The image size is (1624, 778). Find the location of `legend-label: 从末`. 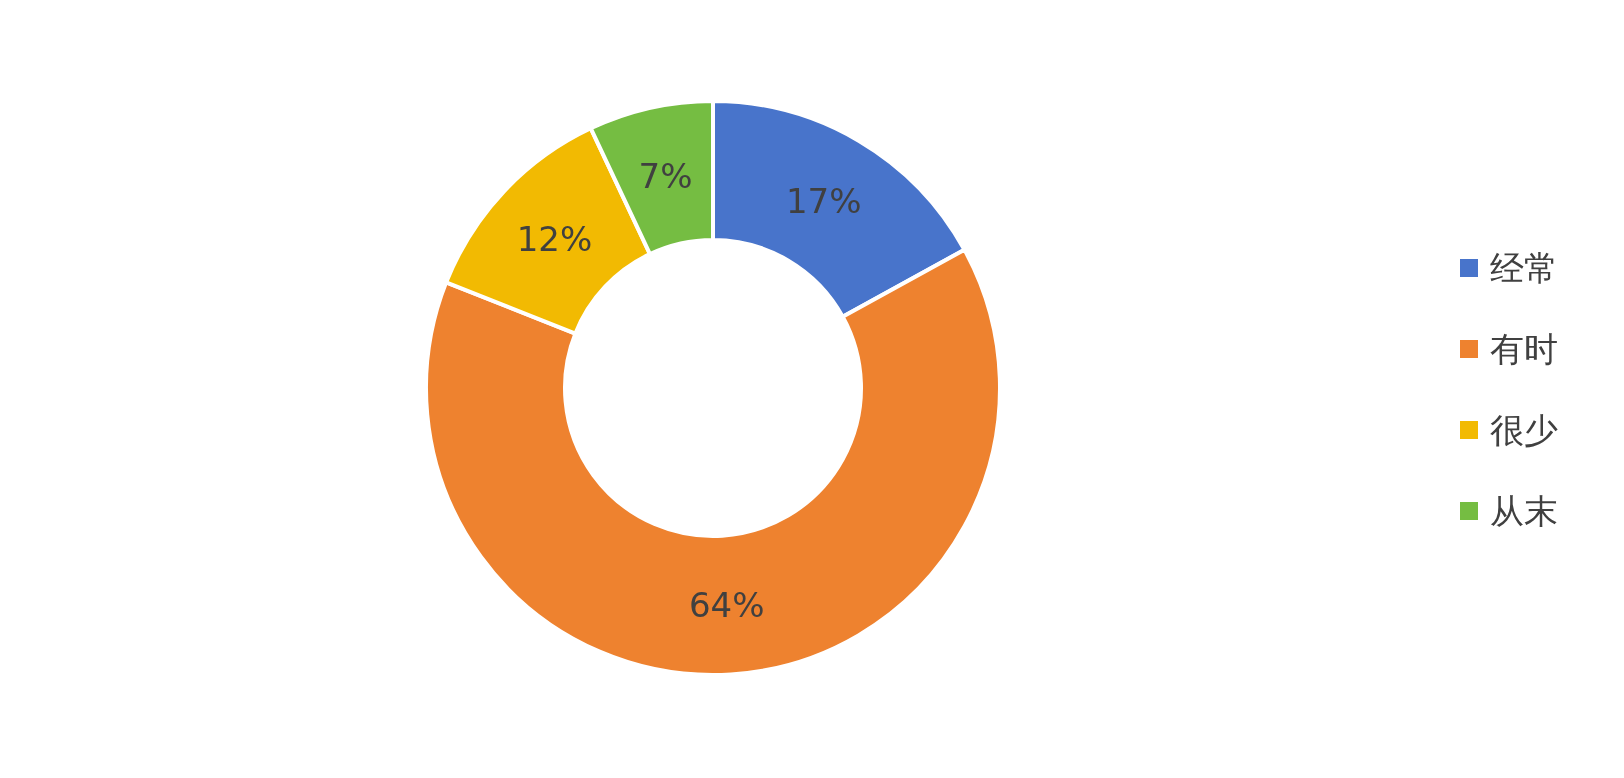

legend-label: 从末 is located at coordinates (1524, 511).